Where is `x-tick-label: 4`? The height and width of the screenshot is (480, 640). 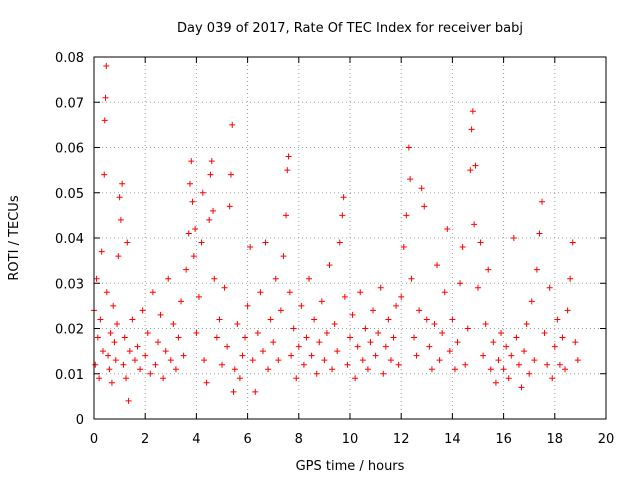
x-tick-label: 4 is located at coordinates (196, 439).